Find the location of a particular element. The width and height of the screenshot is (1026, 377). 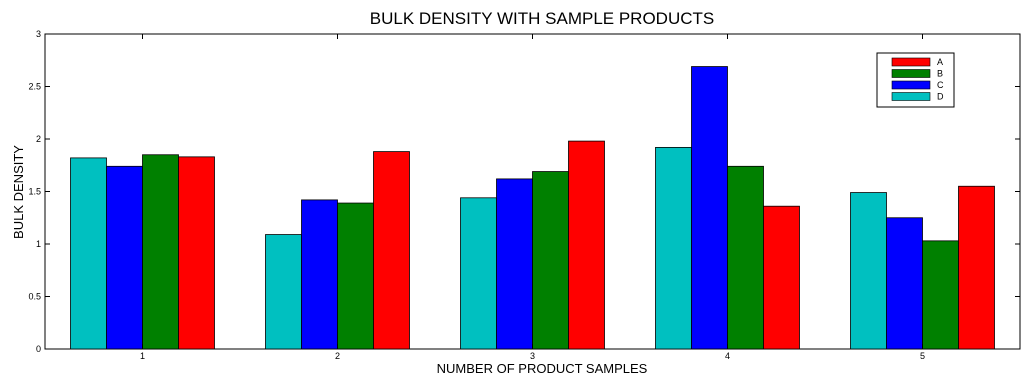

legend-label-d: D is located at coordinates (940, 97).